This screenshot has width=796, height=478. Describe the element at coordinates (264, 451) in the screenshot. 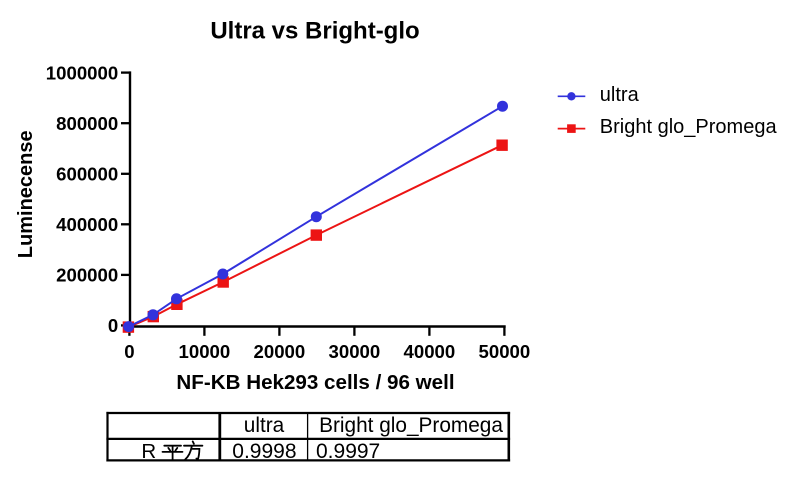

I see `svg-text: 0.9998` at that location.